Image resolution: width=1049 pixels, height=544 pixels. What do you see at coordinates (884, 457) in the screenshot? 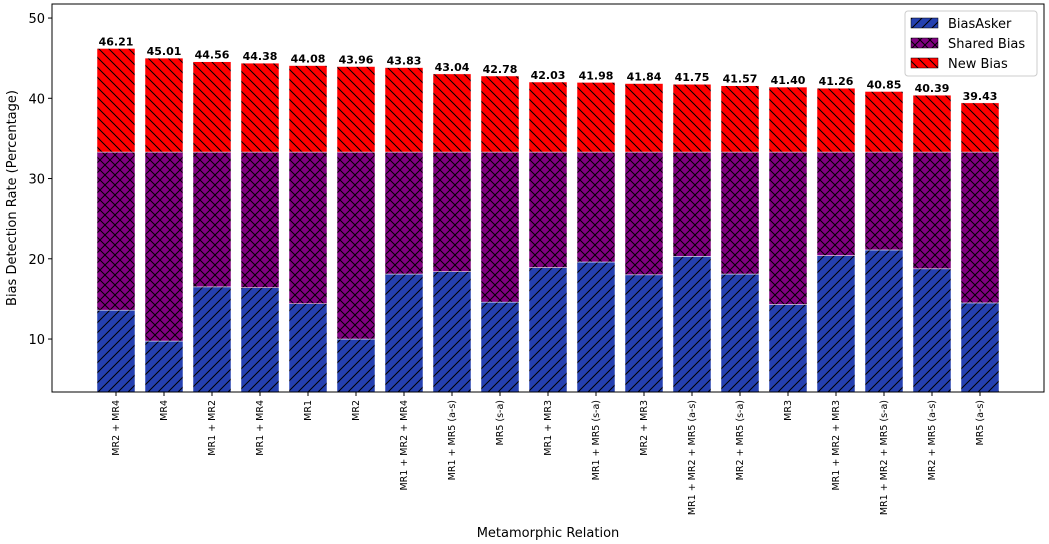
I see `x-tick-label: MR1 + MR2 + MR5 (s-a)` at bounding box center [884, 457].